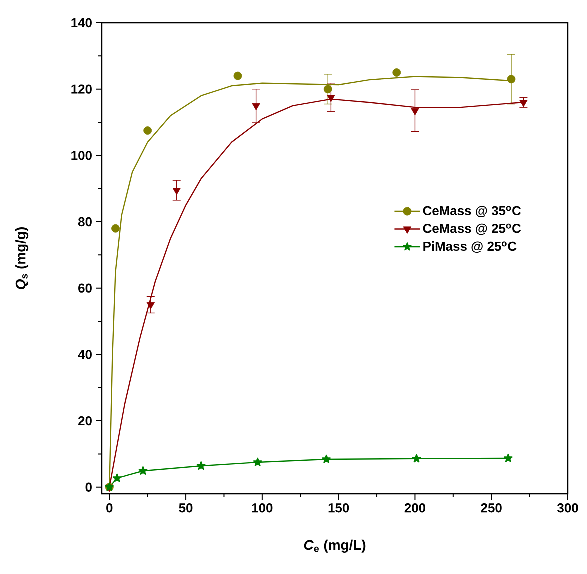 This screenshot has width=587, height=574. I want to click on x-axis-title: C$_{e}$ (mg/L), so click(335, 546).